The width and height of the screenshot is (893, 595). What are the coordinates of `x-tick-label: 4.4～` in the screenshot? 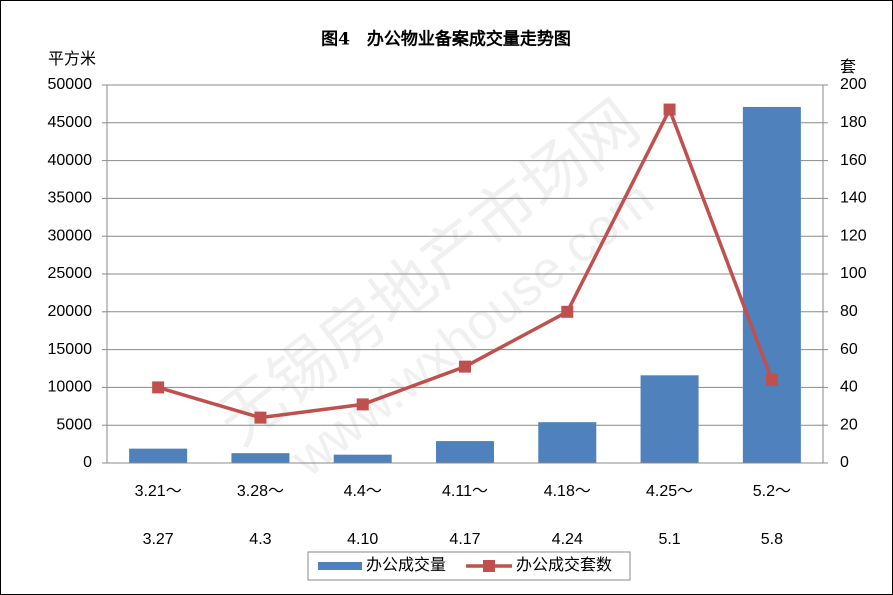 It's located at (363, 491).